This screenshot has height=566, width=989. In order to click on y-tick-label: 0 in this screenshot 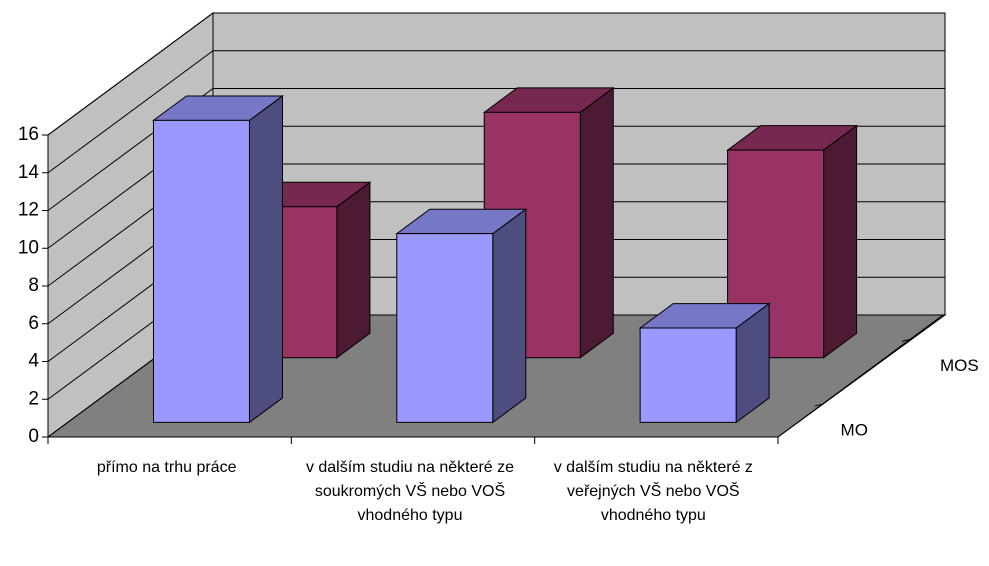, I will do `click(33, 436)`.